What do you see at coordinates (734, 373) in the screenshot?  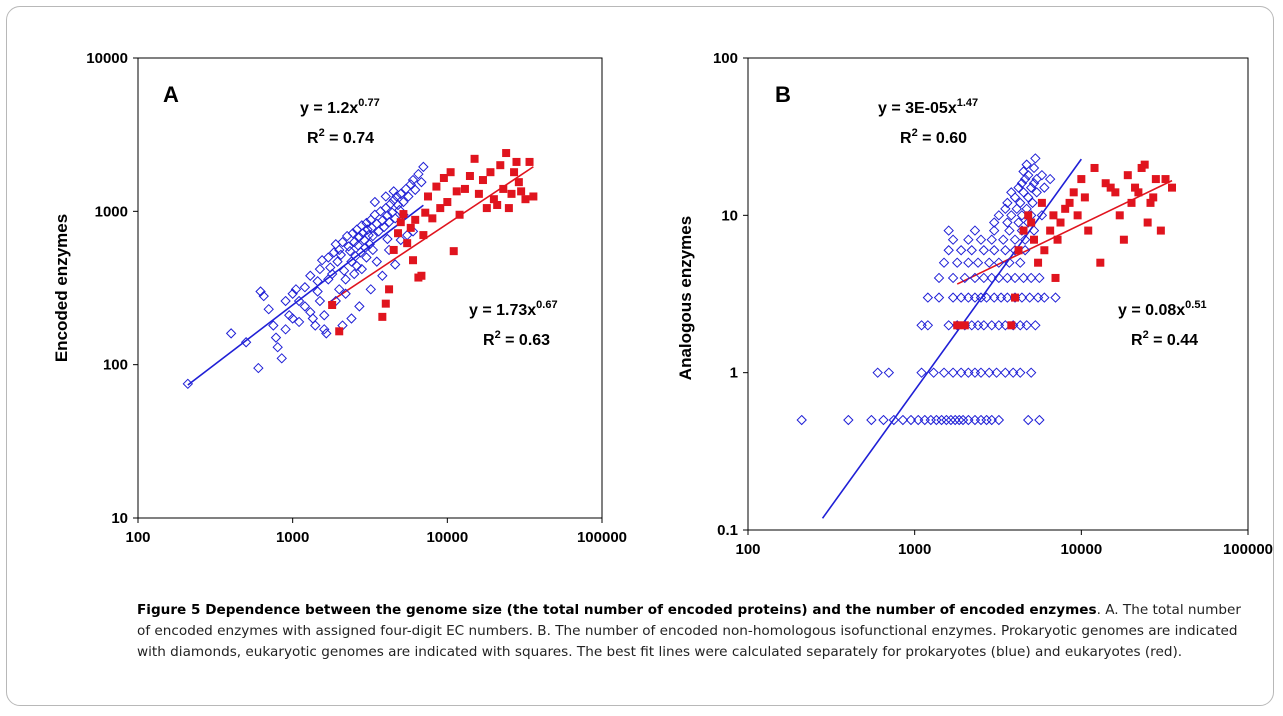 I see `y-tick-label: 1` at bounding box center [734, 373].